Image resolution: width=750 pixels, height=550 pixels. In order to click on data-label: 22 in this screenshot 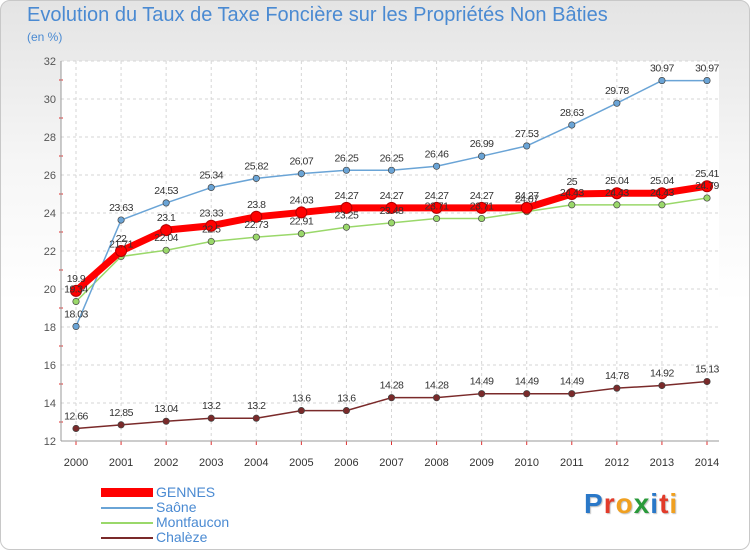, I will do `click(121, 239)`.